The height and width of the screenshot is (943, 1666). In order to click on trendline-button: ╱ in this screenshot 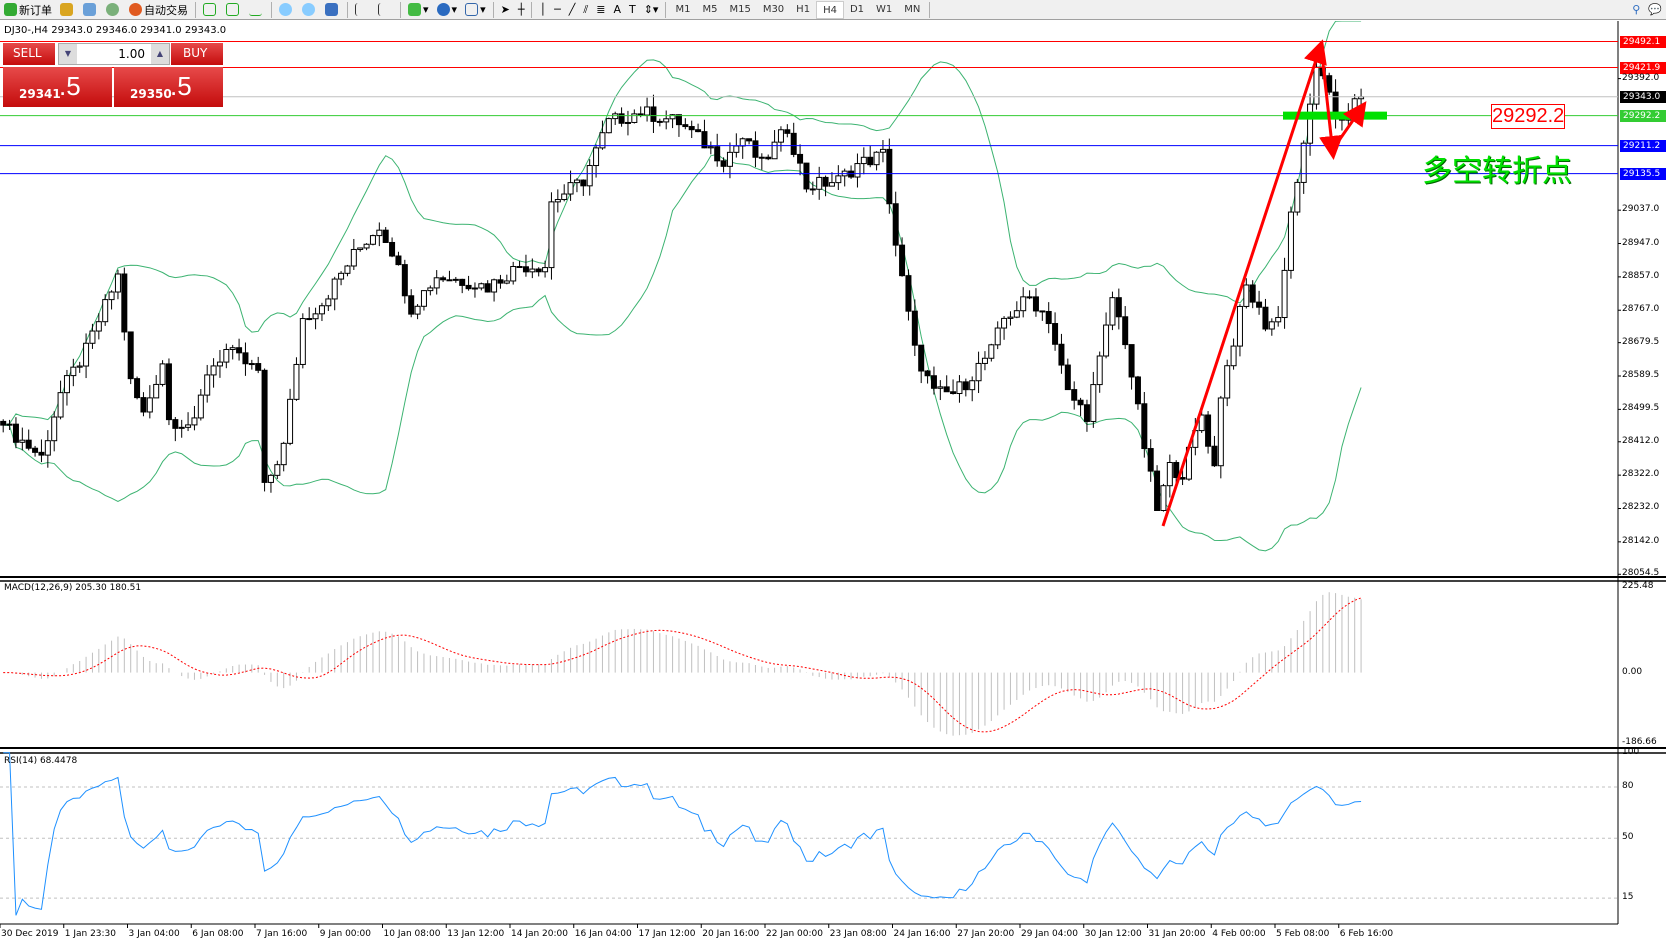, I will do `click(572, 10)`.